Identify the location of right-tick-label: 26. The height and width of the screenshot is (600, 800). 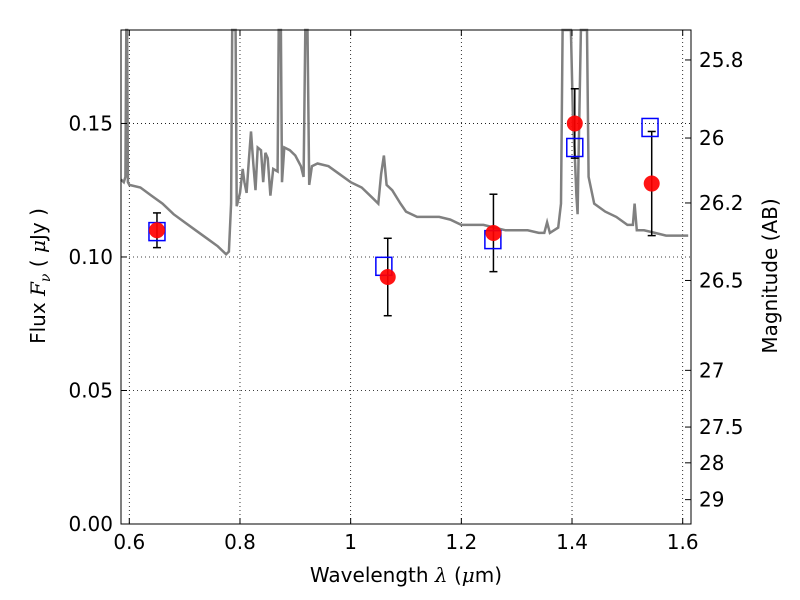
(711, 138).